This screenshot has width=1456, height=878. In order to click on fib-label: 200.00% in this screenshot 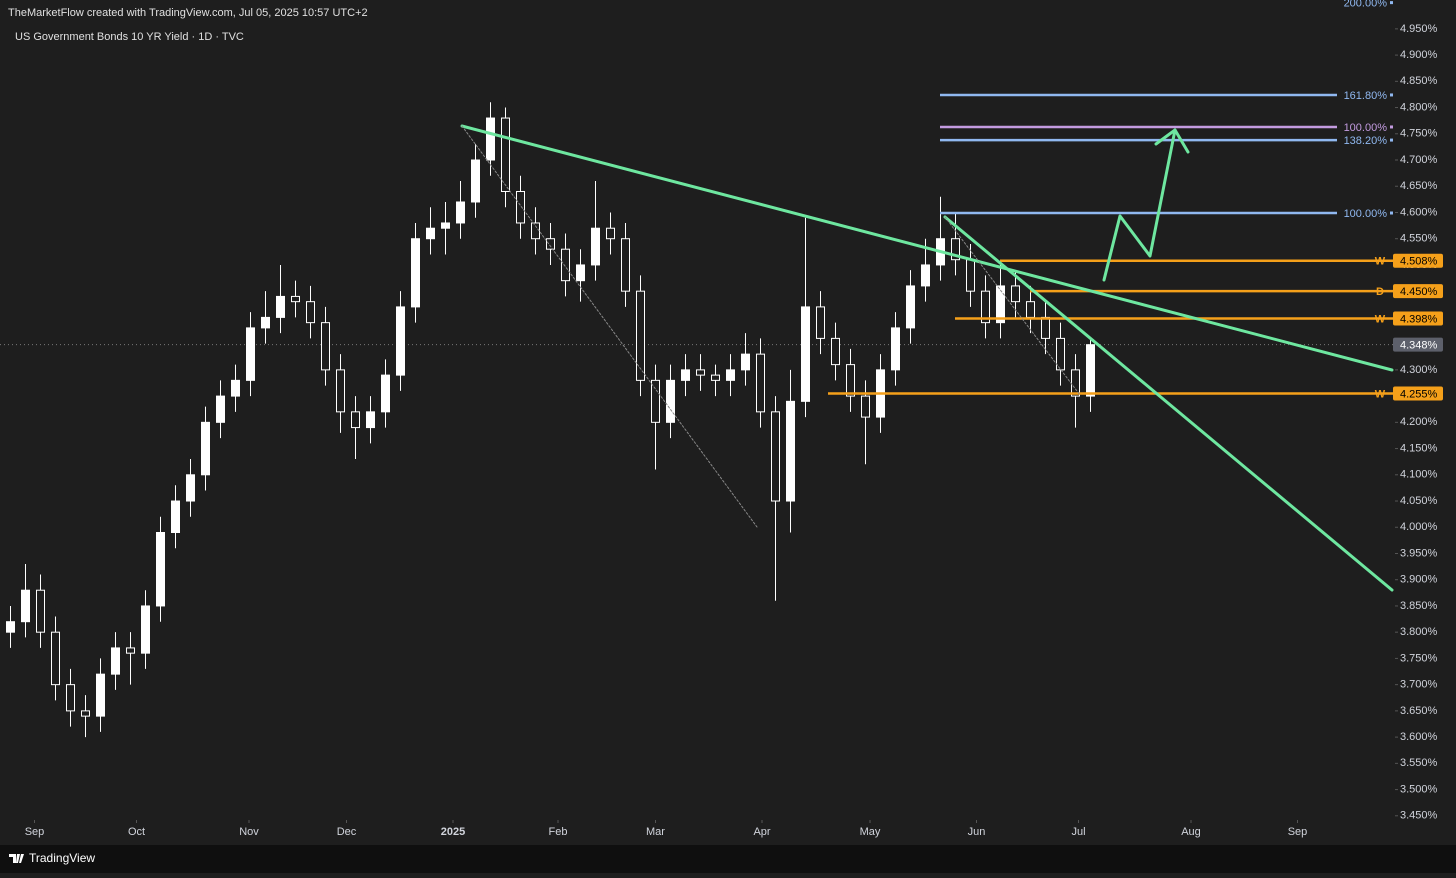, I will do `click(1366, 5)`.